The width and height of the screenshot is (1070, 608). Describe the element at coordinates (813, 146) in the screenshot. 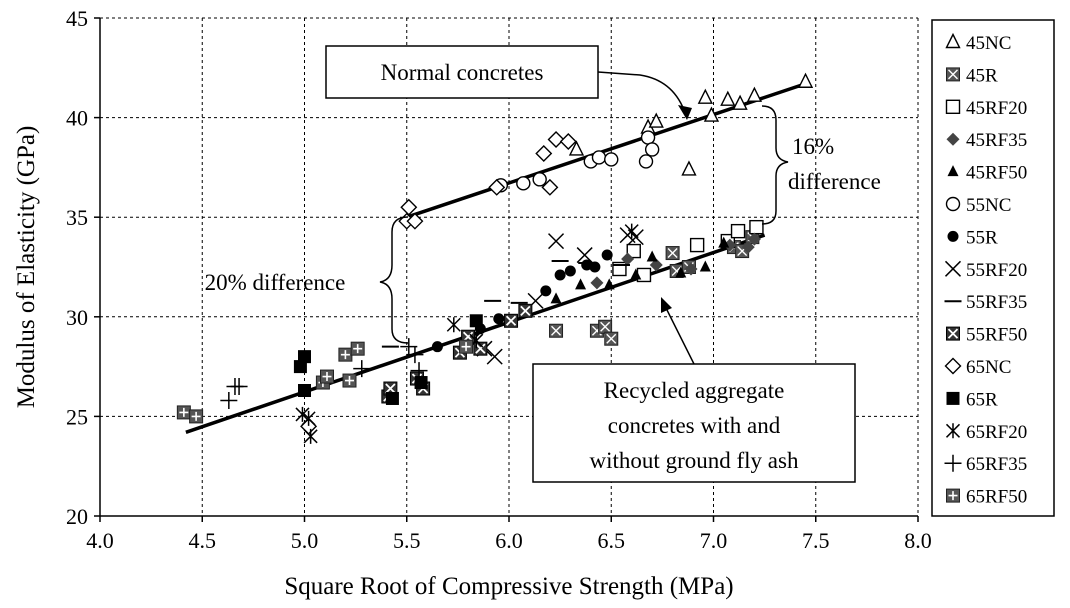

I see `diff16-label-line1: 16%` at that location.